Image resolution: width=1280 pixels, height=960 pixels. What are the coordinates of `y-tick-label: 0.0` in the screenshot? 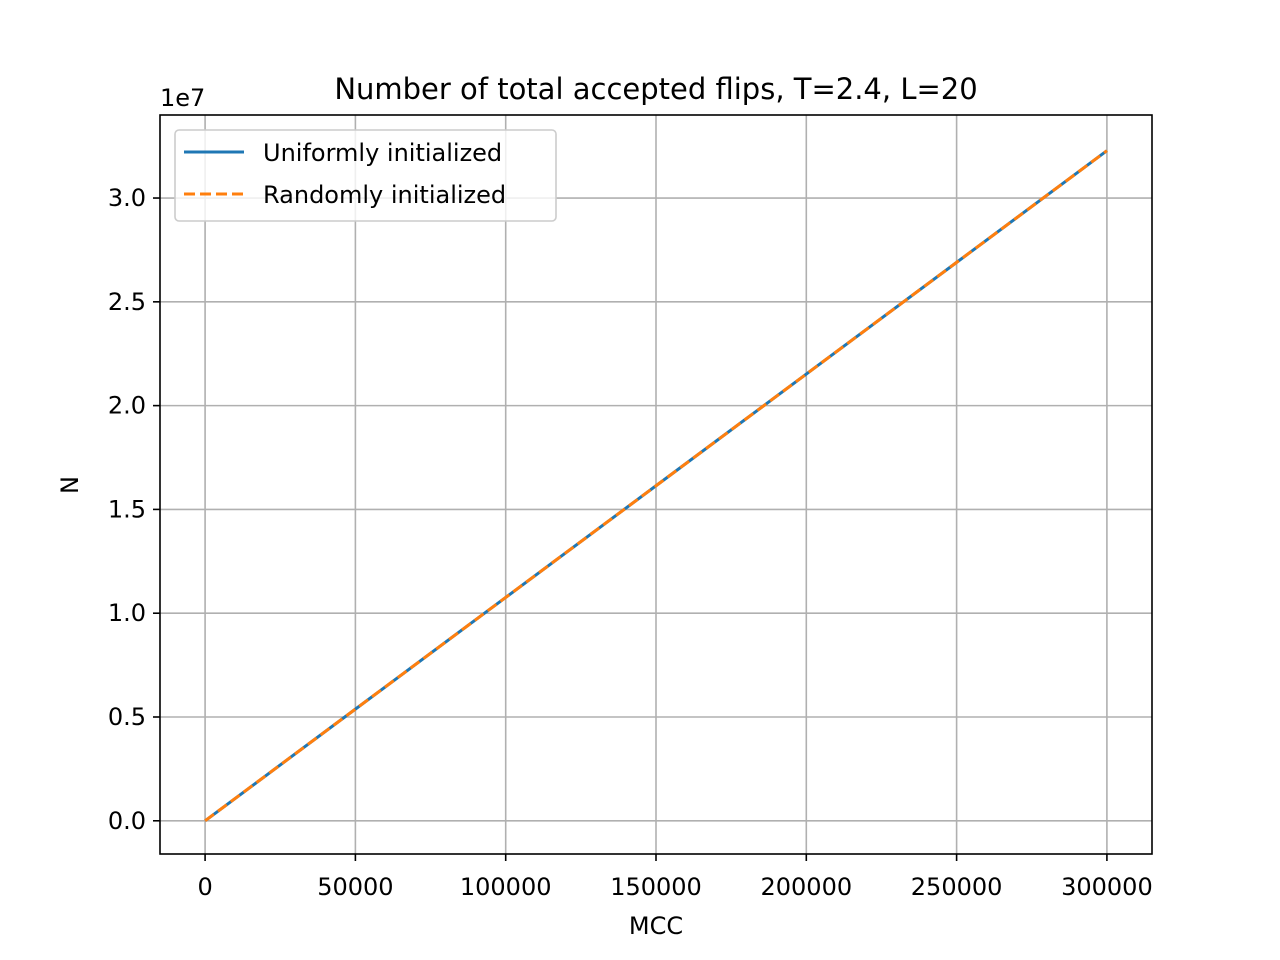 It's located at (127, 821).